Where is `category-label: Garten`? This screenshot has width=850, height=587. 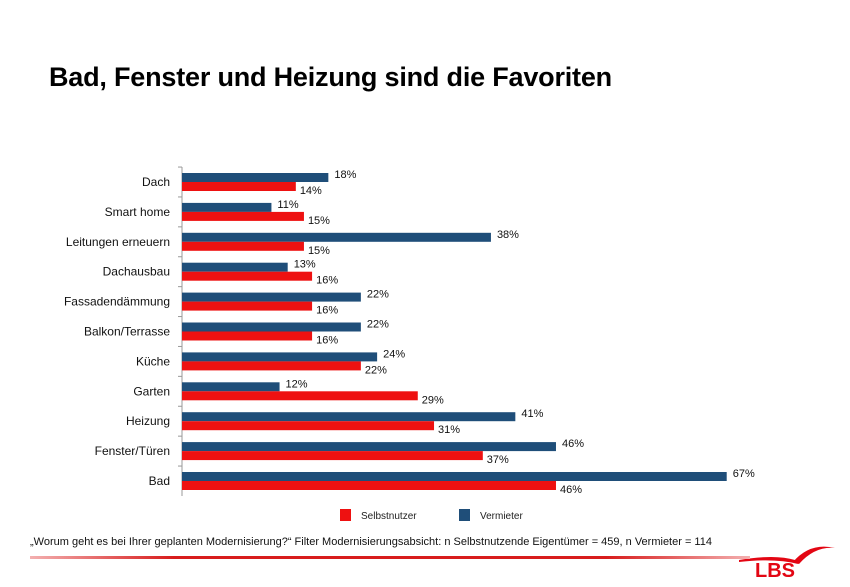
category-label: Garten is located at coordinates (151, 391).